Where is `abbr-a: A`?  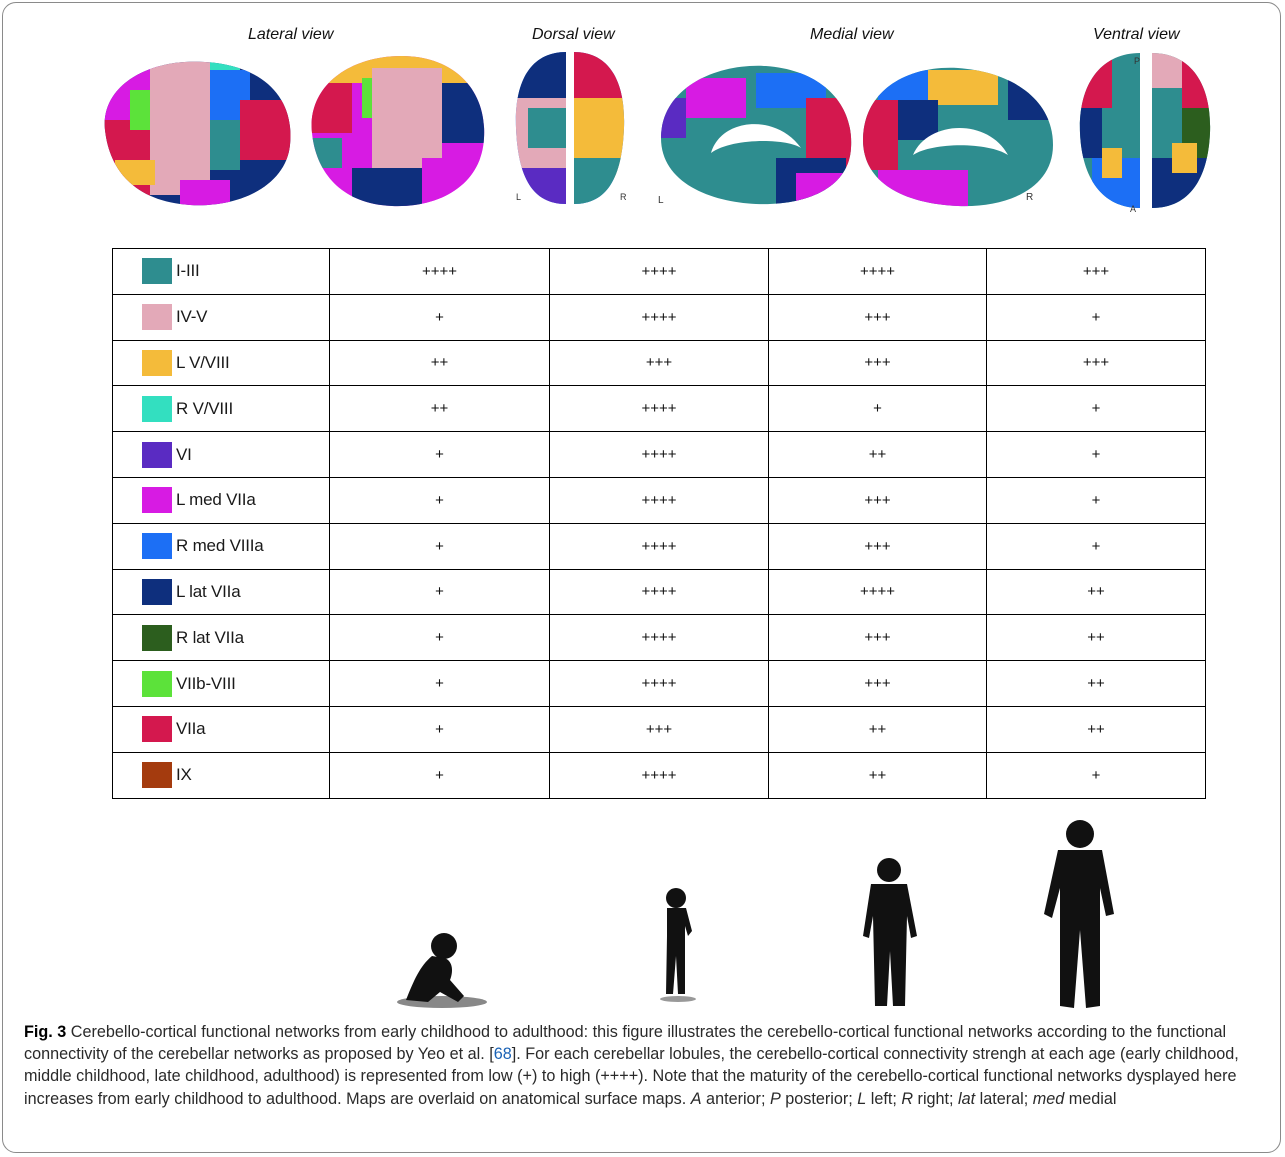
abbr-a: A is located at coordinates (696, 1098).